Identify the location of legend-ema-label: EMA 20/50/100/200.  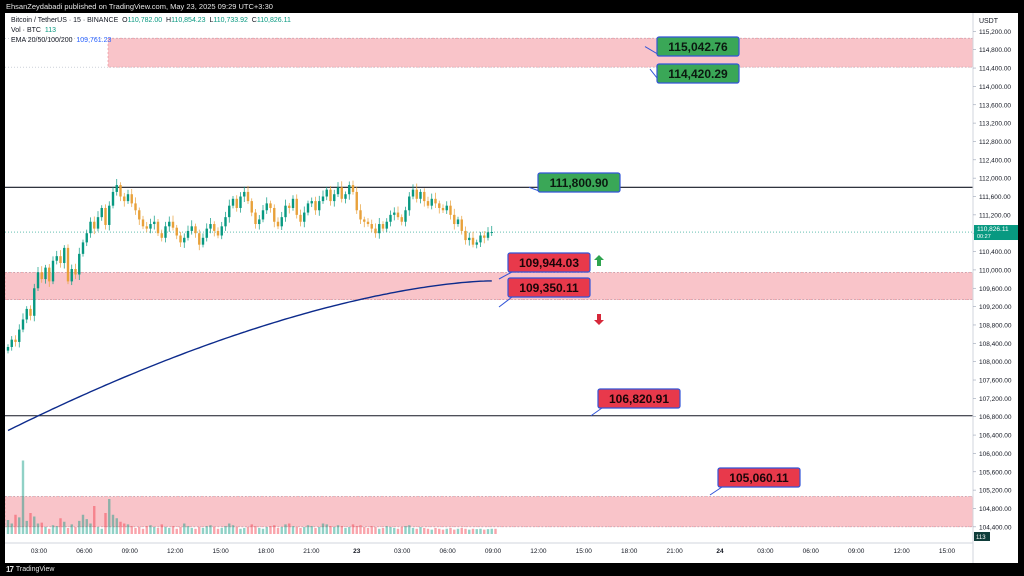
(42, 40).